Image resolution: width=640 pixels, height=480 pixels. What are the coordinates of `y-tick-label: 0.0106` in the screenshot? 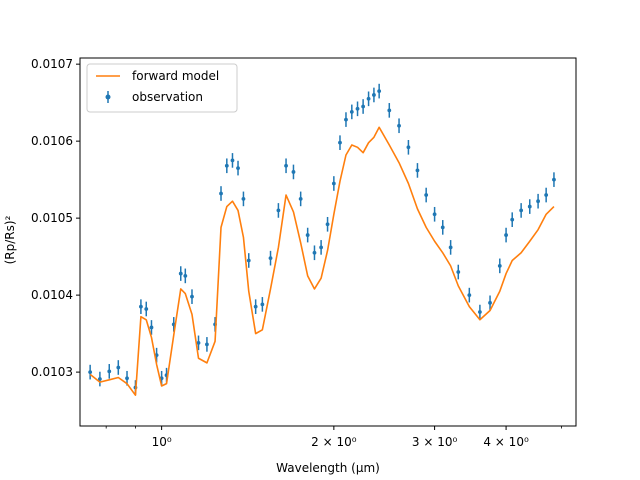 It's located at (52, 141).